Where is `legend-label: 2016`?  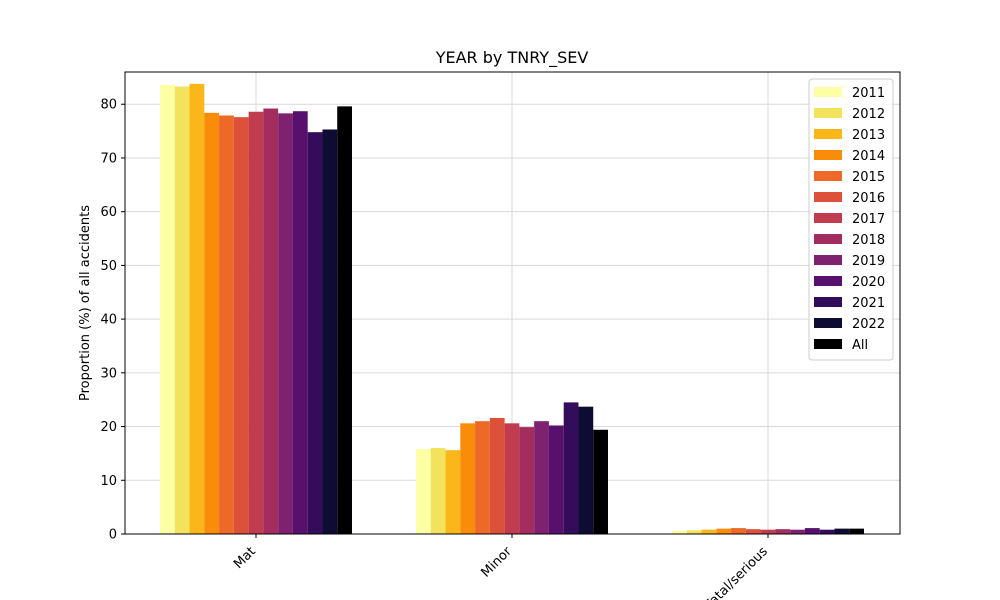
legend-label: 2016 is located at coordinates (868, 198).